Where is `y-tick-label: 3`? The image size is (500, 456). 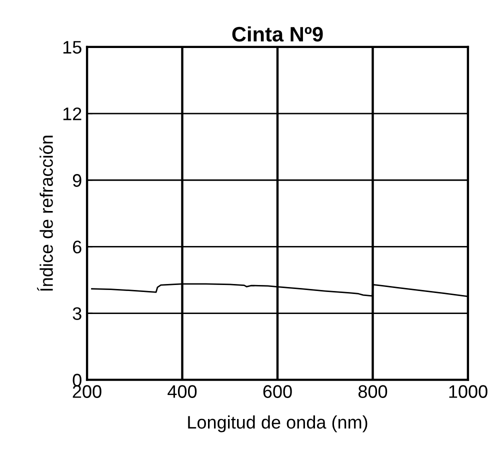 y-tick-label: 3 is located at coordinates (77, 313).